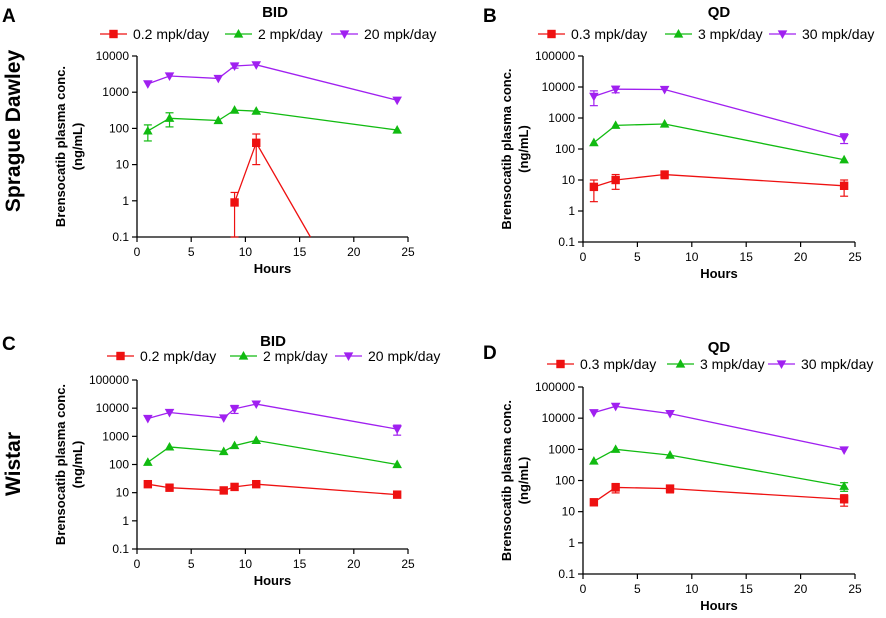 The image size is (886, 618). What do you see at coordinates (559, 418) in the screenshot?
I see `y-tick-label-d-5: 10000` at bounding box center [559, 418].